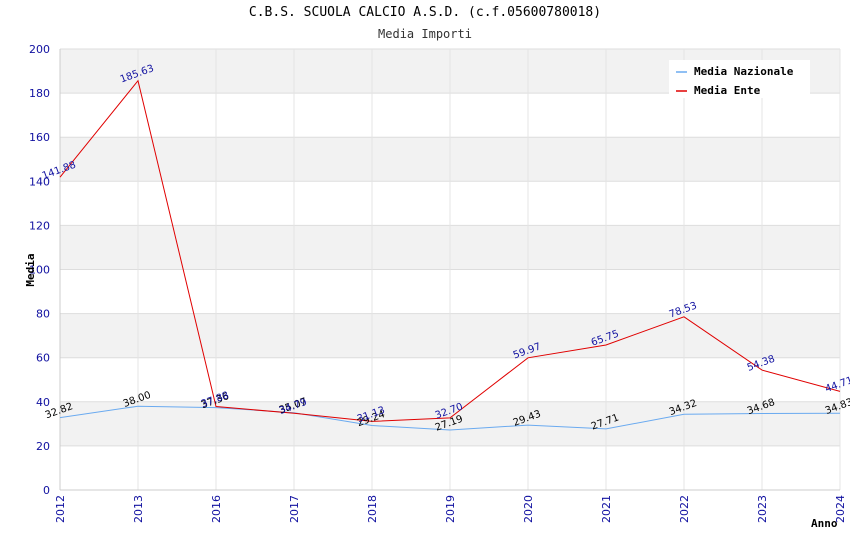  What do you see at coordinates (684, 509) in the screenshot?
I see `x-tick-label: 2022` at bounding box center [684, 509].